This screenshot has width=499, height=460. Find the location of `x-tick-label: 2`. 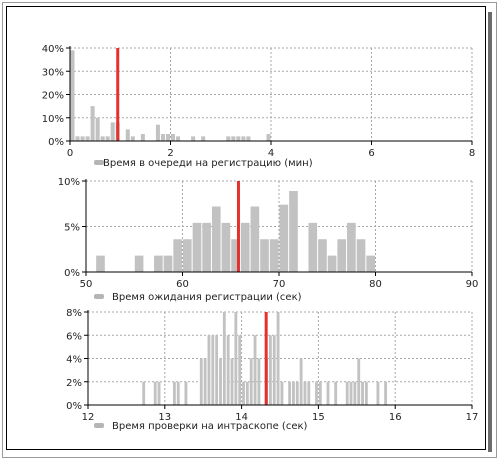

x-tick-label: 2 is located at coordinates (170, 153).